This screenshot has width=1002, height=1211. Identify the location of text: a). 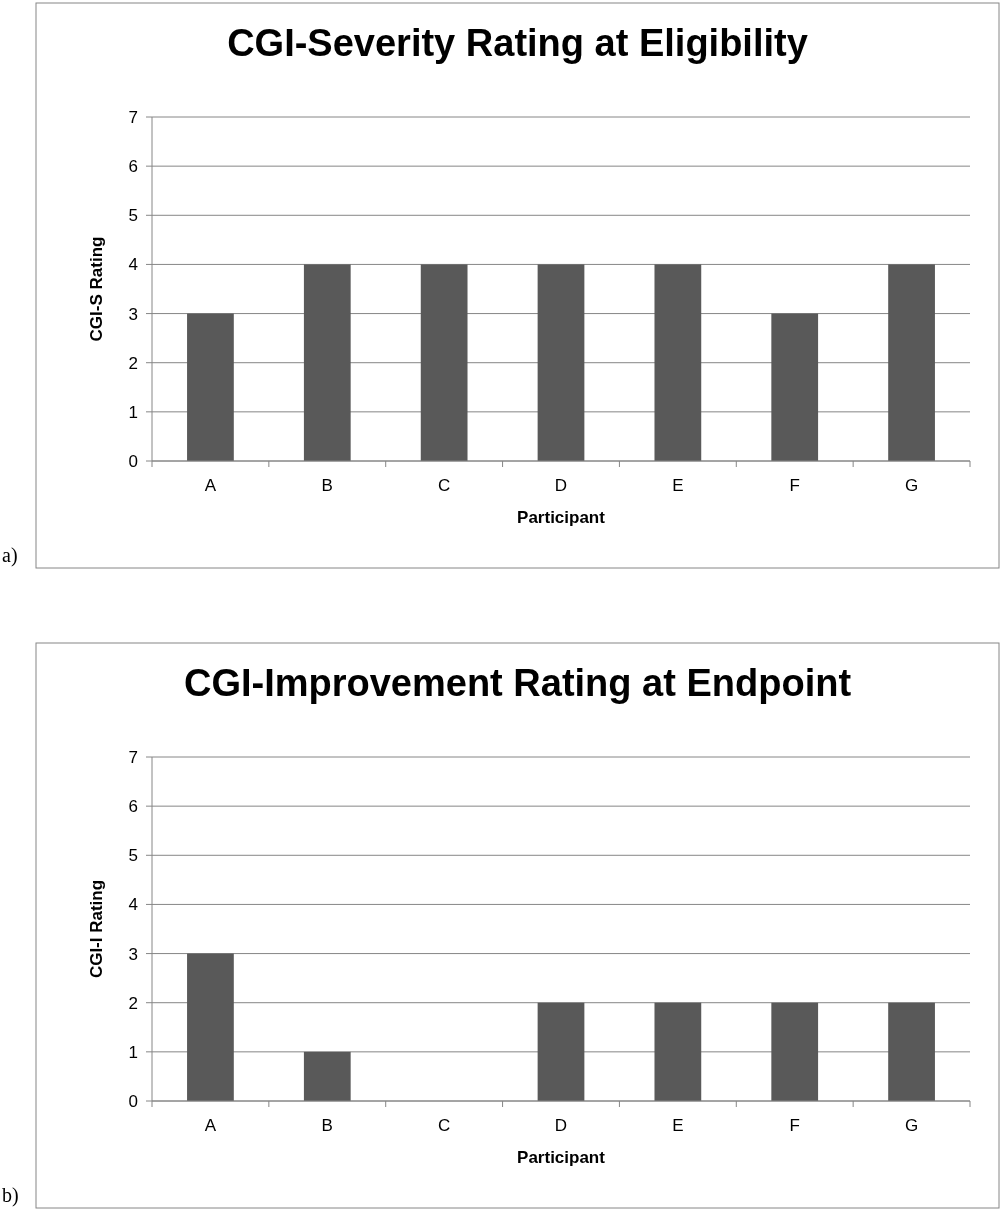
(10, 555).